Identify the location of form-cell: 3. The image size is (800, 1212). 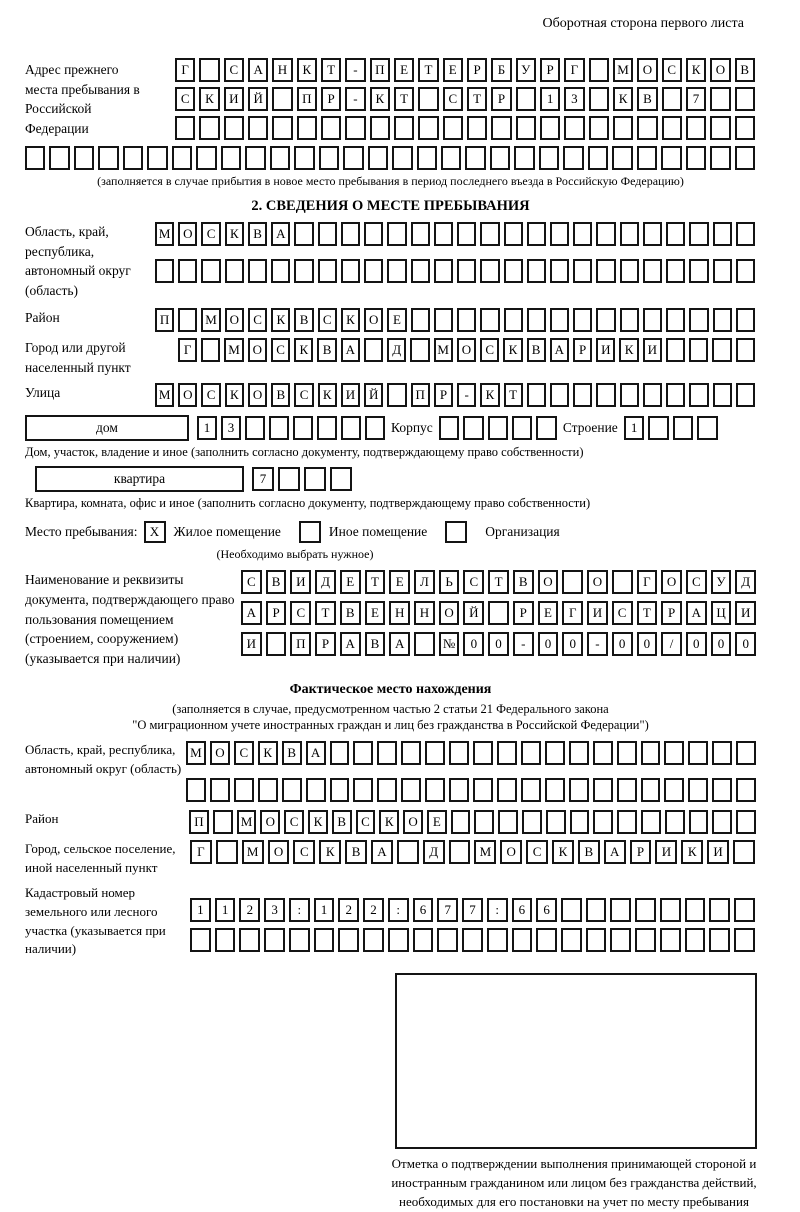
(274, 909).